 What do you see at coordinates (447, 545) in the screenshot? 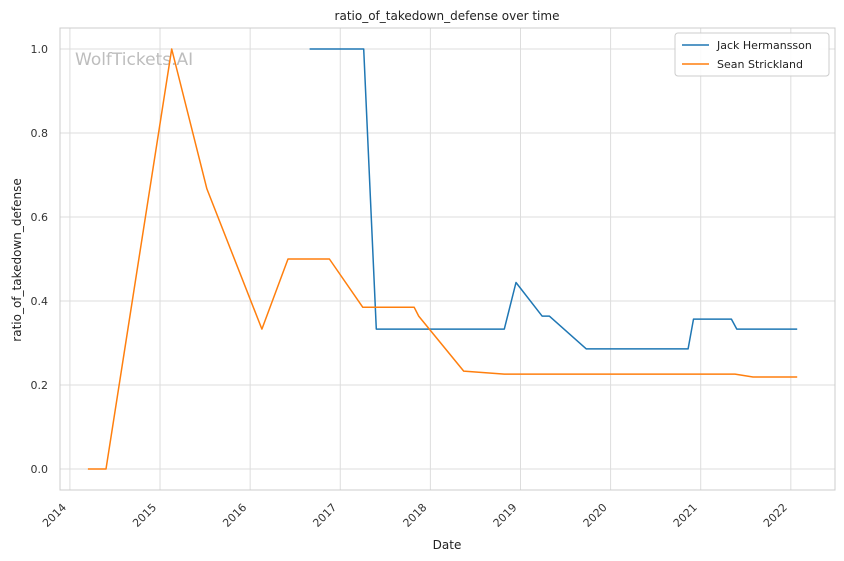
I see `x-axis-label: Date` at bounding box center [447, 545].